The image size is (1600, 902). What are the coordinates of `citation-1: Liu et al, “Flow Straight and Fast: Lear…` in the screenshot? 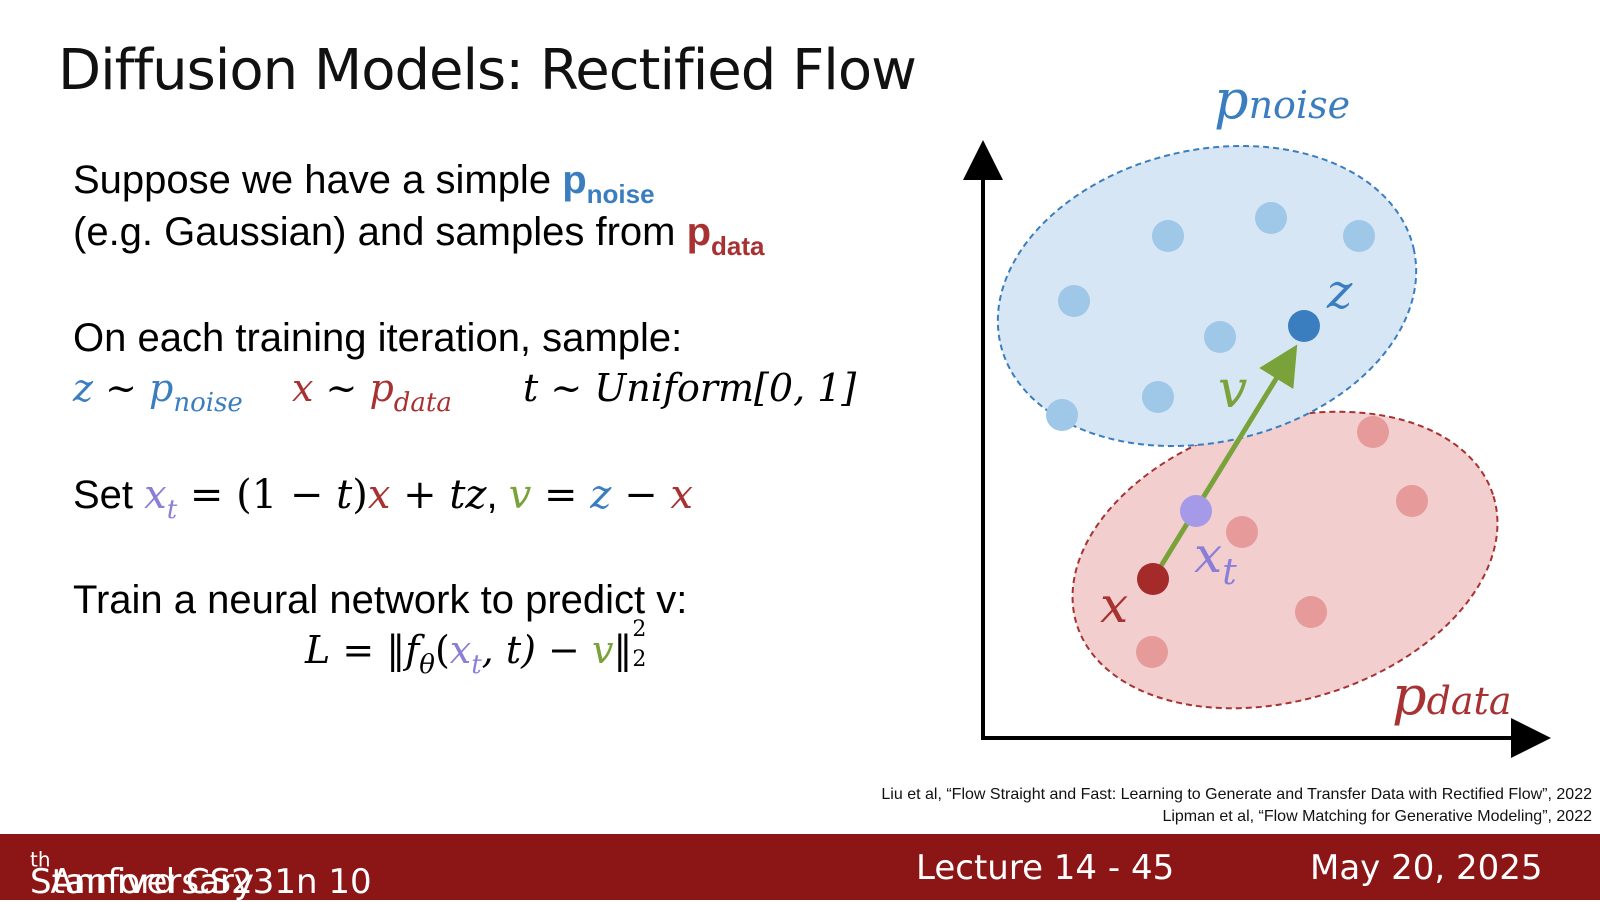 It's located at (1236, 794).